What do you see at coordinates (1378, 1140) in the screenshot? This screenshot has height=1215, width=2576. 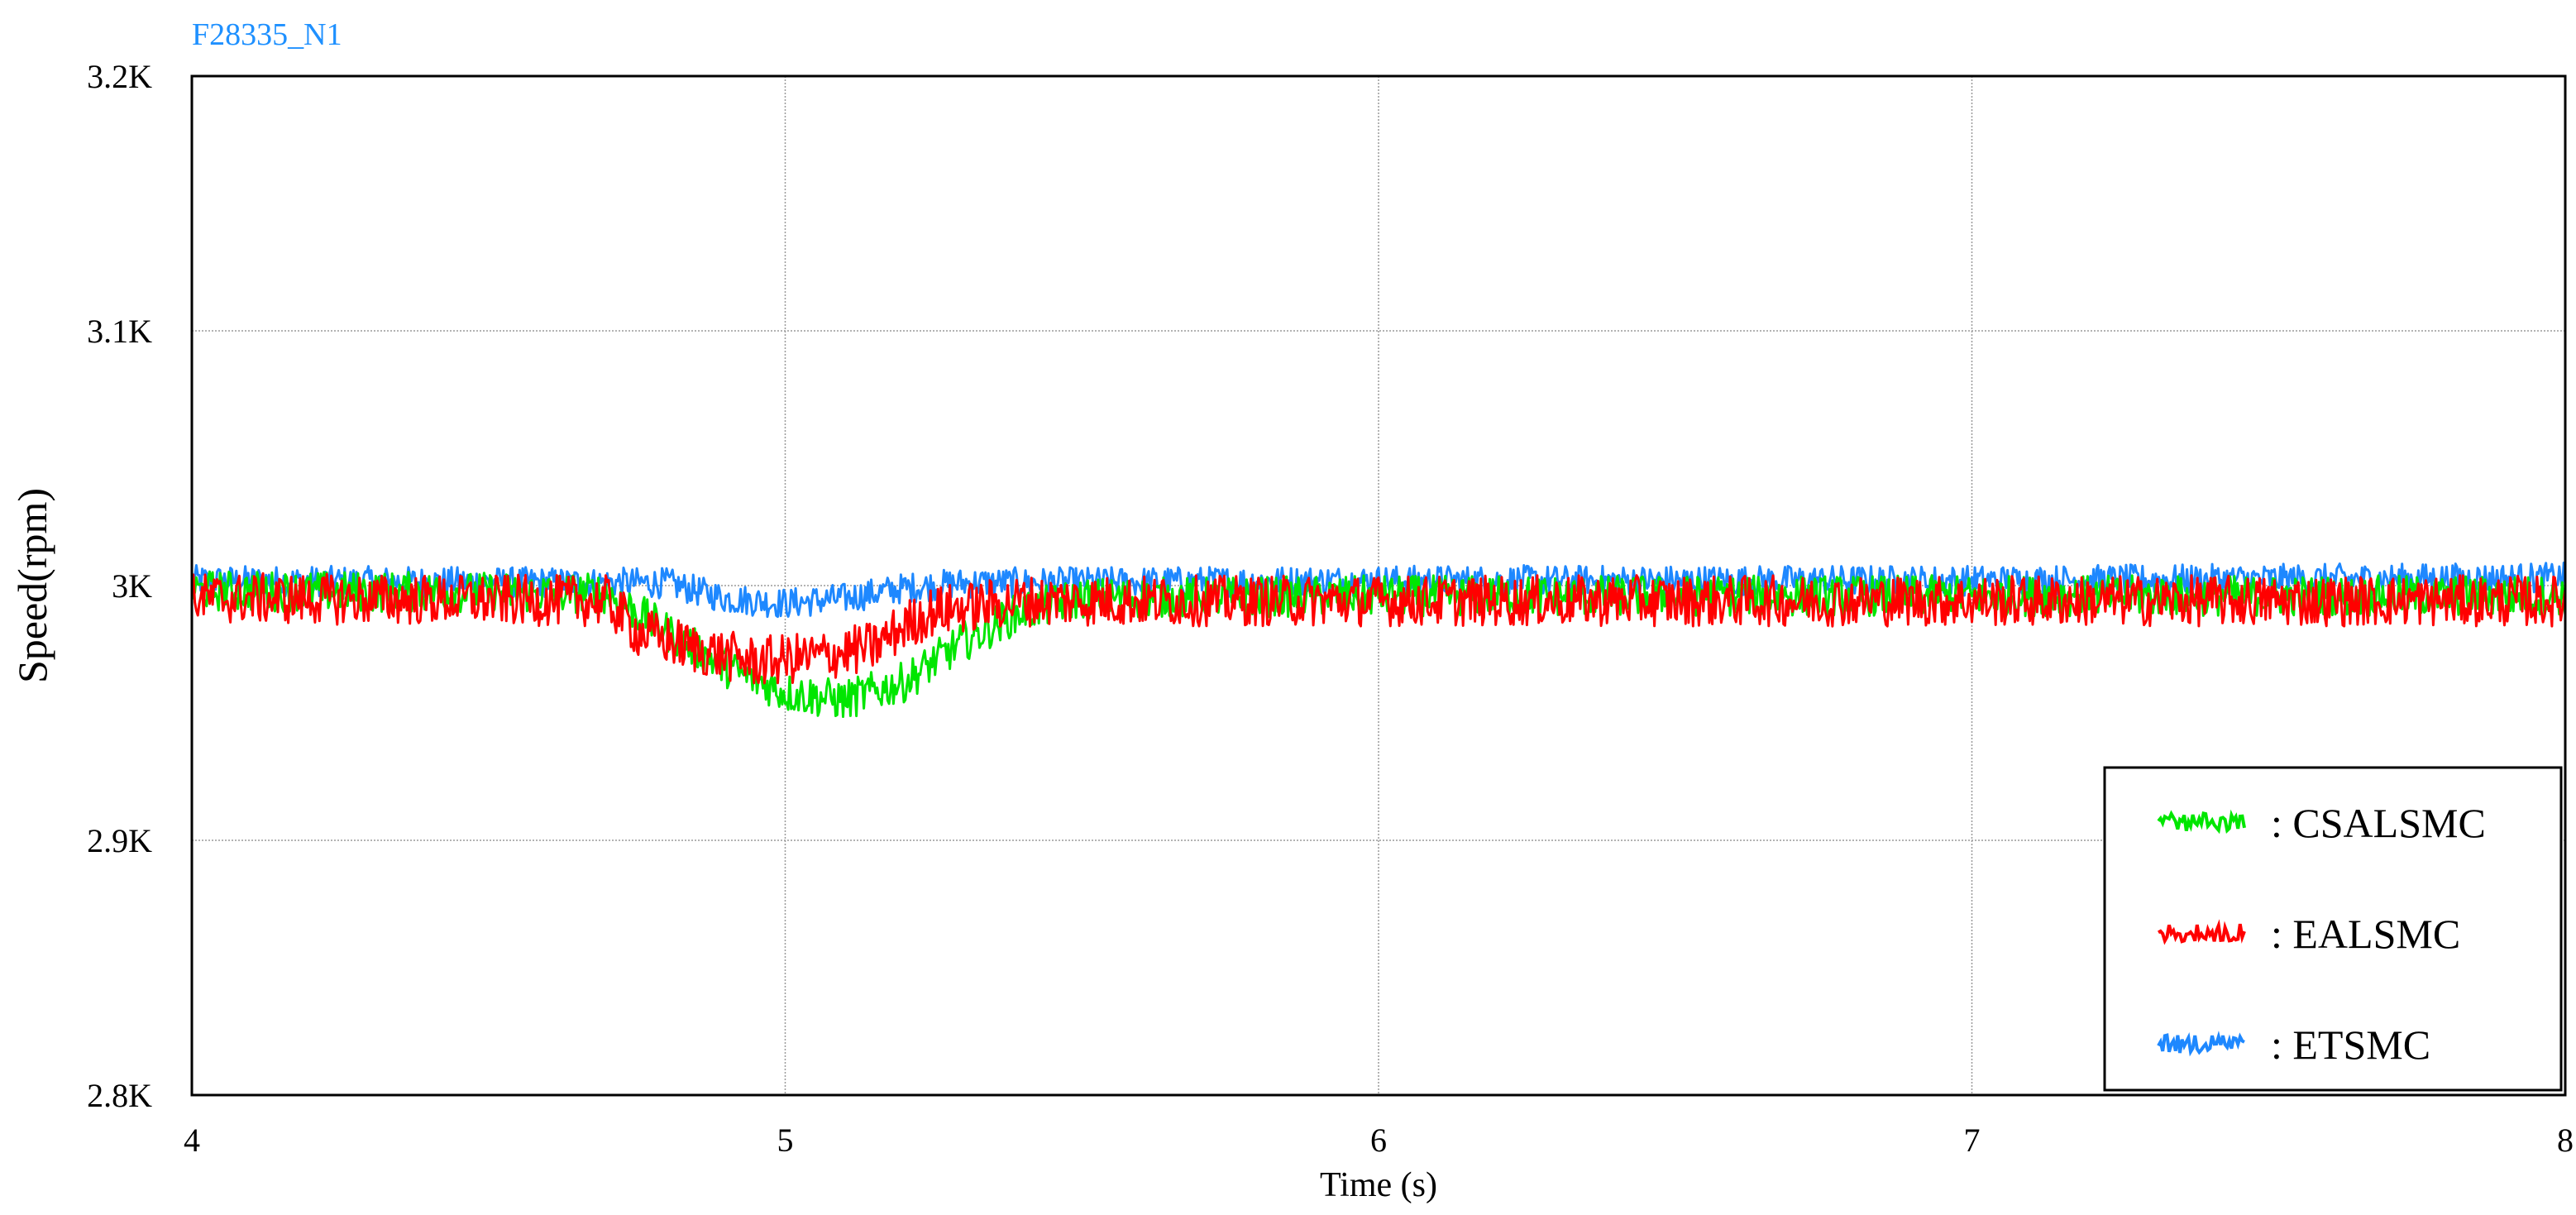 I see `x-tick-label: 6` at bounding box center [1378, 1140].